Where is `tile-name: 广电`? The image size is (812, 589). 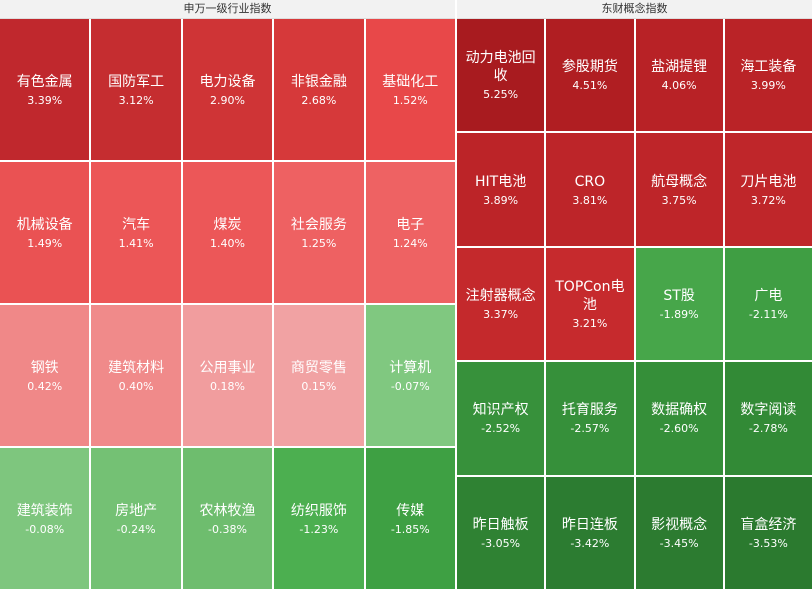 tile-name: 广电 is located at coordinates (768, 295).